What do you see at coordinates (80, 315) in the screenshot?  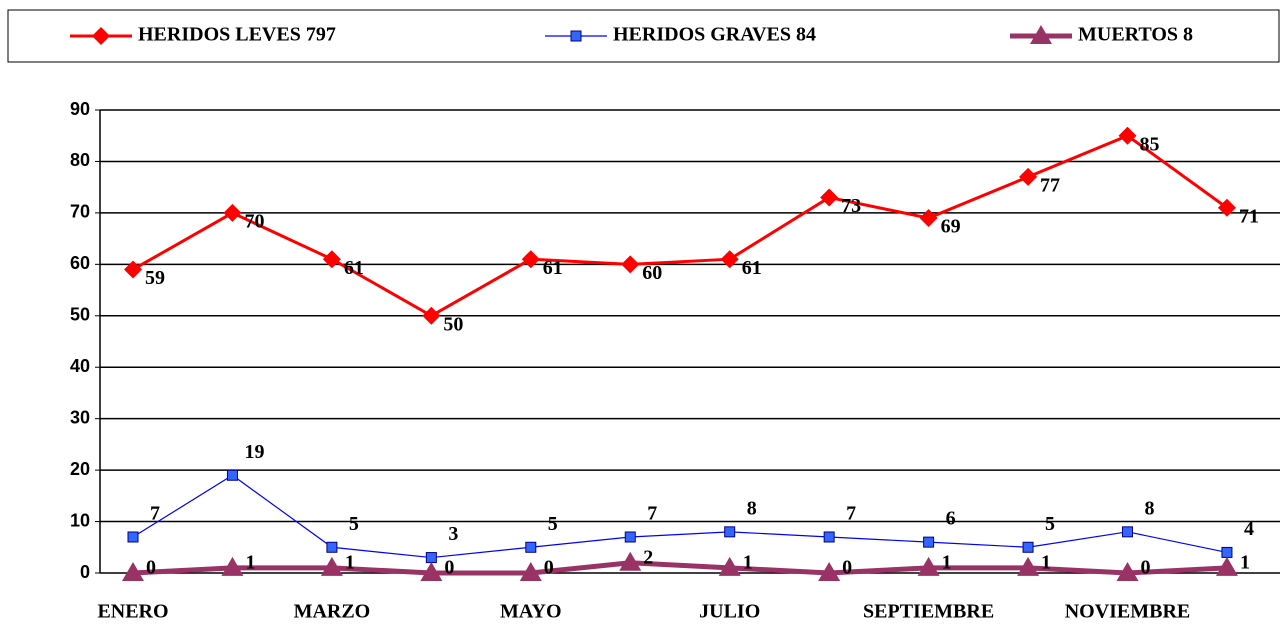 I see `y-tick-label: 50` at bounding box center [80, 315].